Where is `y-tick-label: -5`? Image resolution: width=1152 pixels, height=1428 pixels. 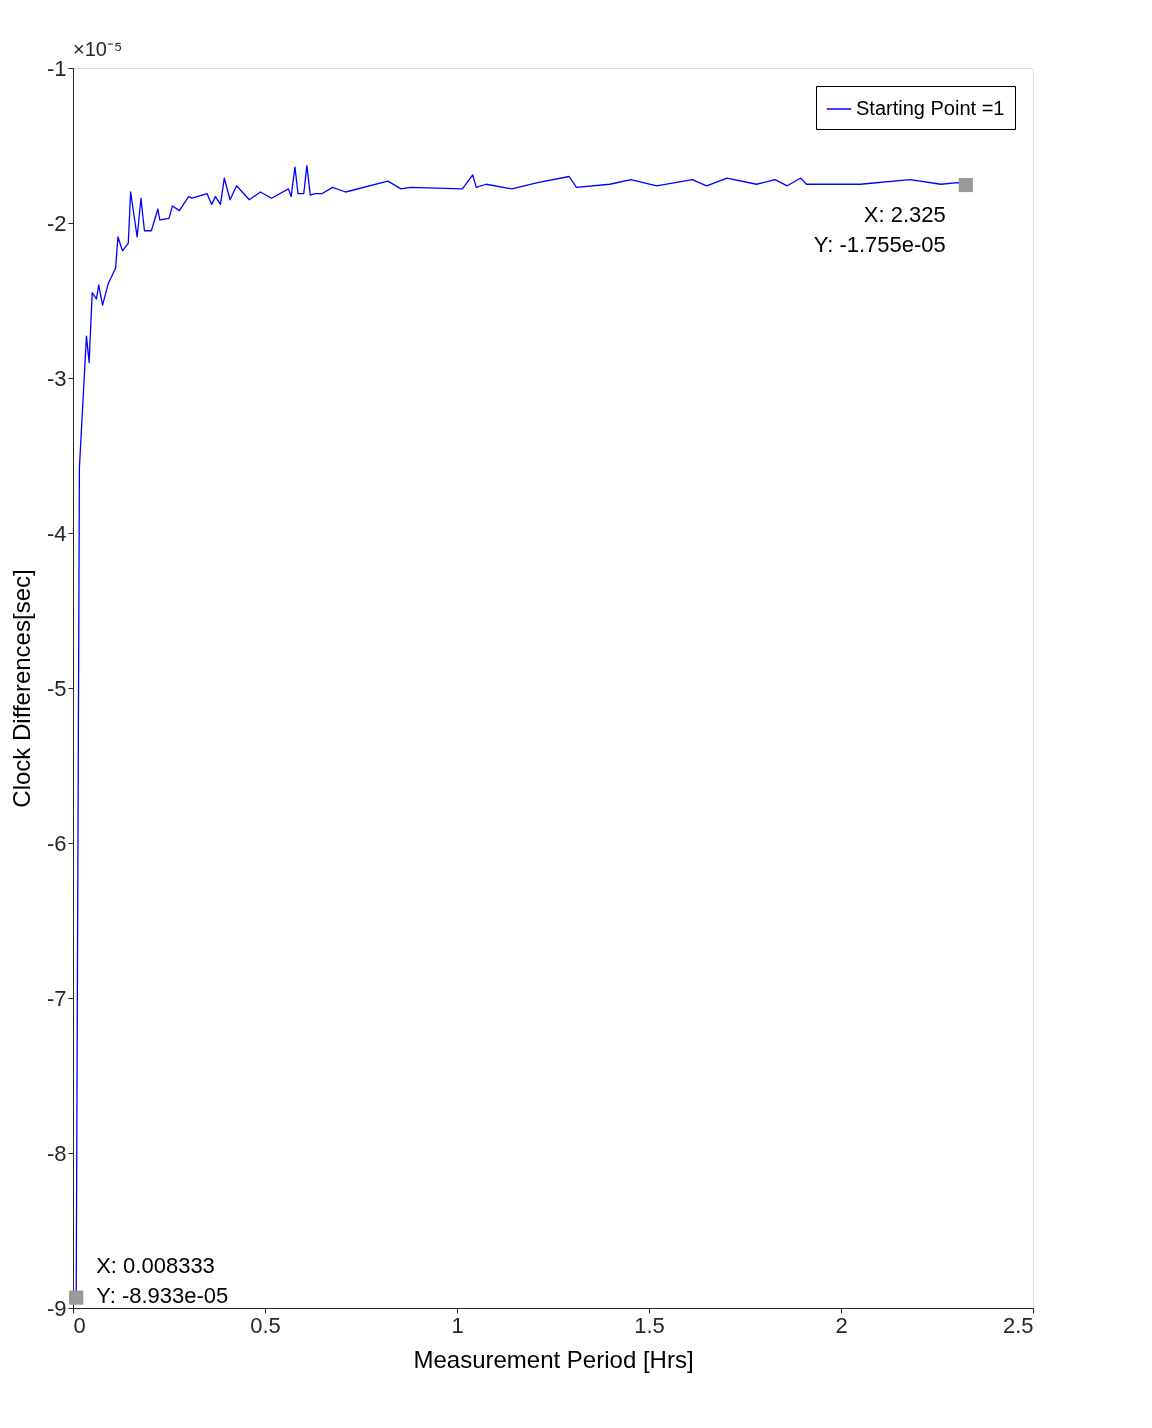 y-tick-label: -5 is located at coordinates (56, 688).